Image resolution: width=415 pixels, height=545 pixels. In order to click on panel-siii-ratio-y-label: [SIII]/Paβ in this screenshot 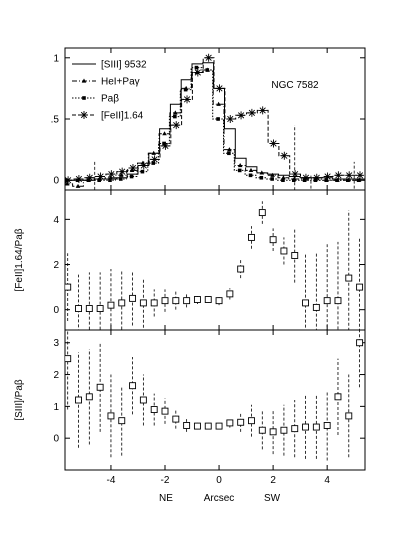, I will do `click(19, 400)`.